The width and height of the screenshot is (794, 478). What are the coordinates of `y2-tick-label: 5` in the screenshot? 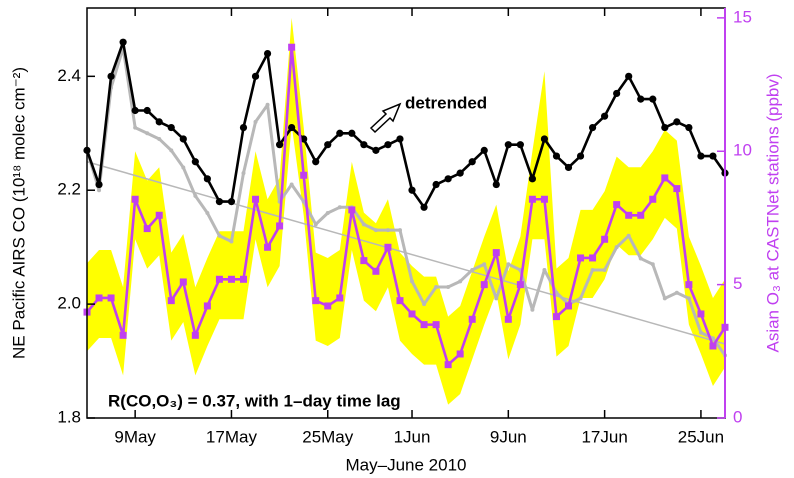 It's located at (737, 283).